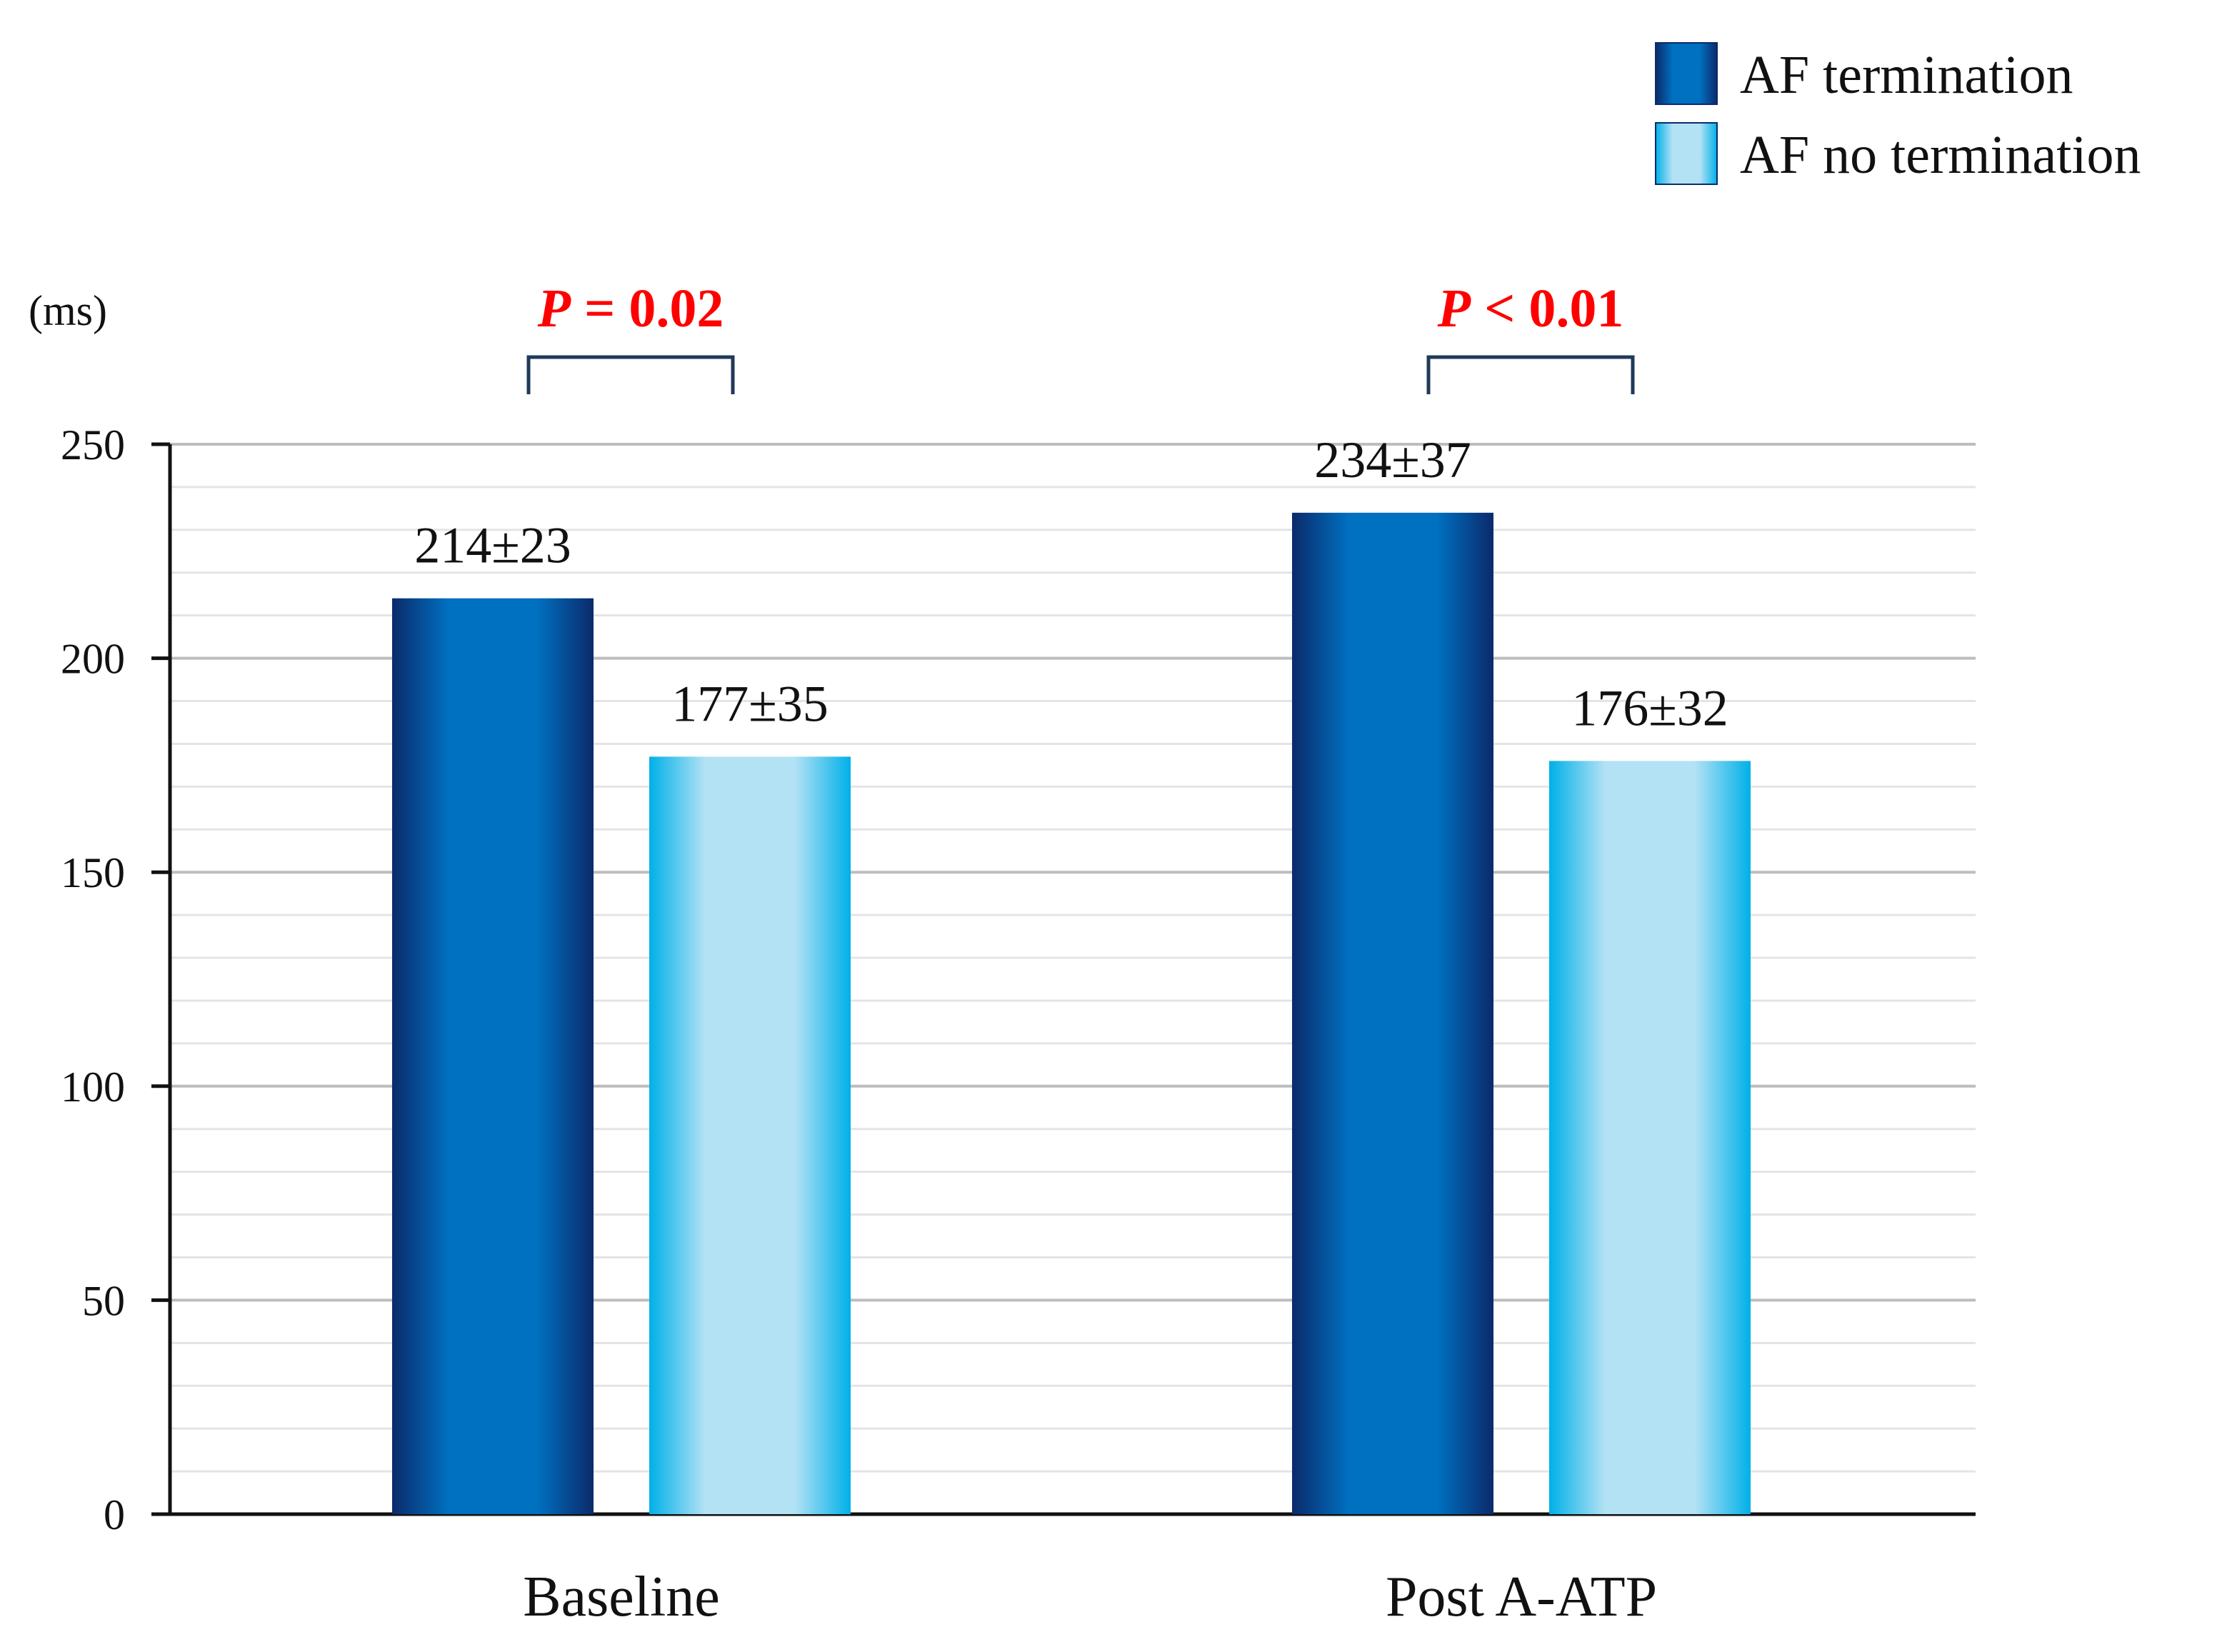 The image size is (2232, 1652). I want to click on data-label: 214±23, so click(492, 545).